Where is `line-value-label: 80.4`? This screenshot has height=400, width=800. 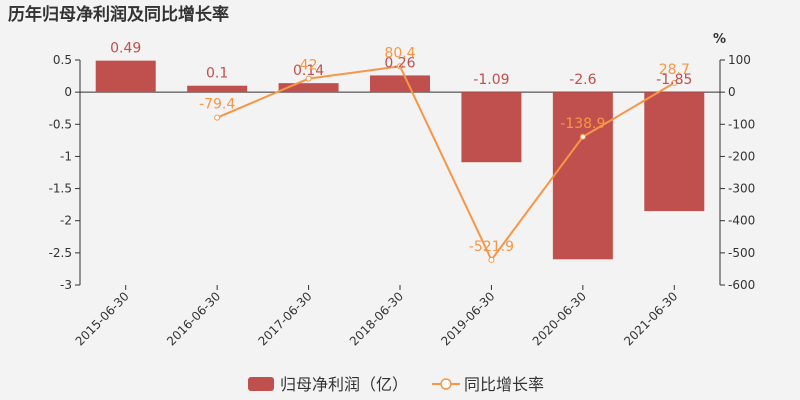
line-value-label: 80.4 is located at coordinates (399, 53).